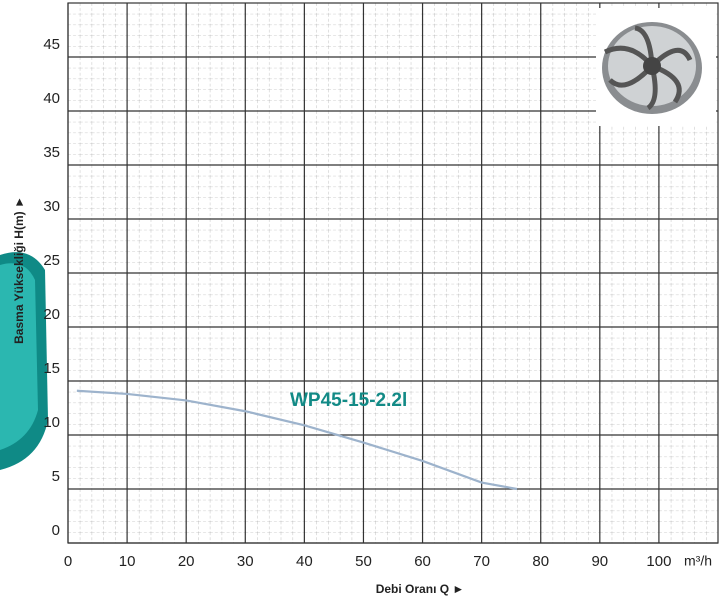 Image resolution: width=724 pixels, height=604 pixels. What do you see at coordinates (51, 44) in the screenshot?
I see `y-tick-label: 45` at bounding box center [51, 44].